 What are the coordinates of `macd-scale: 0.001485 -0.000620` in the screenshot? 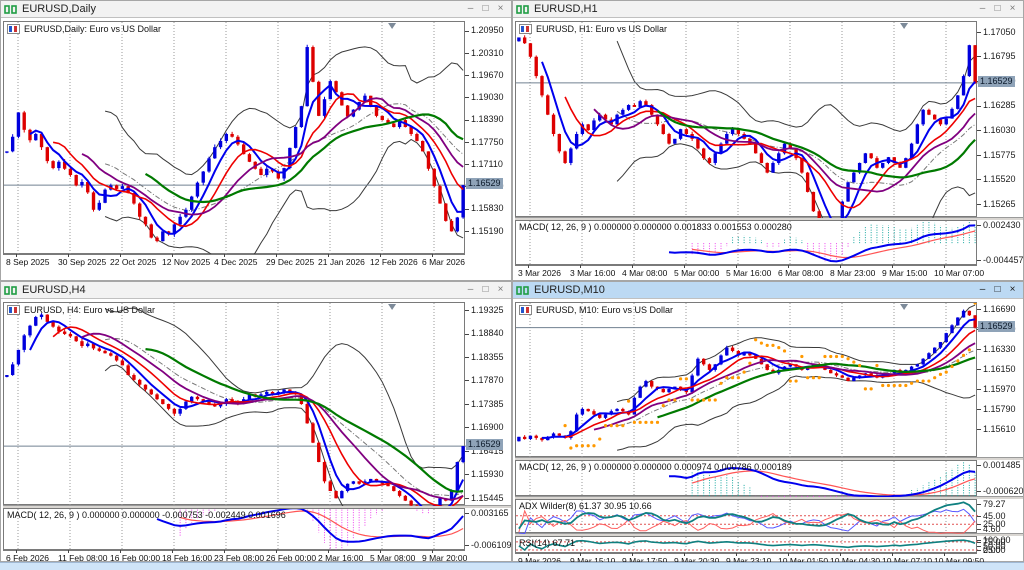 It's located at (1000, 478).